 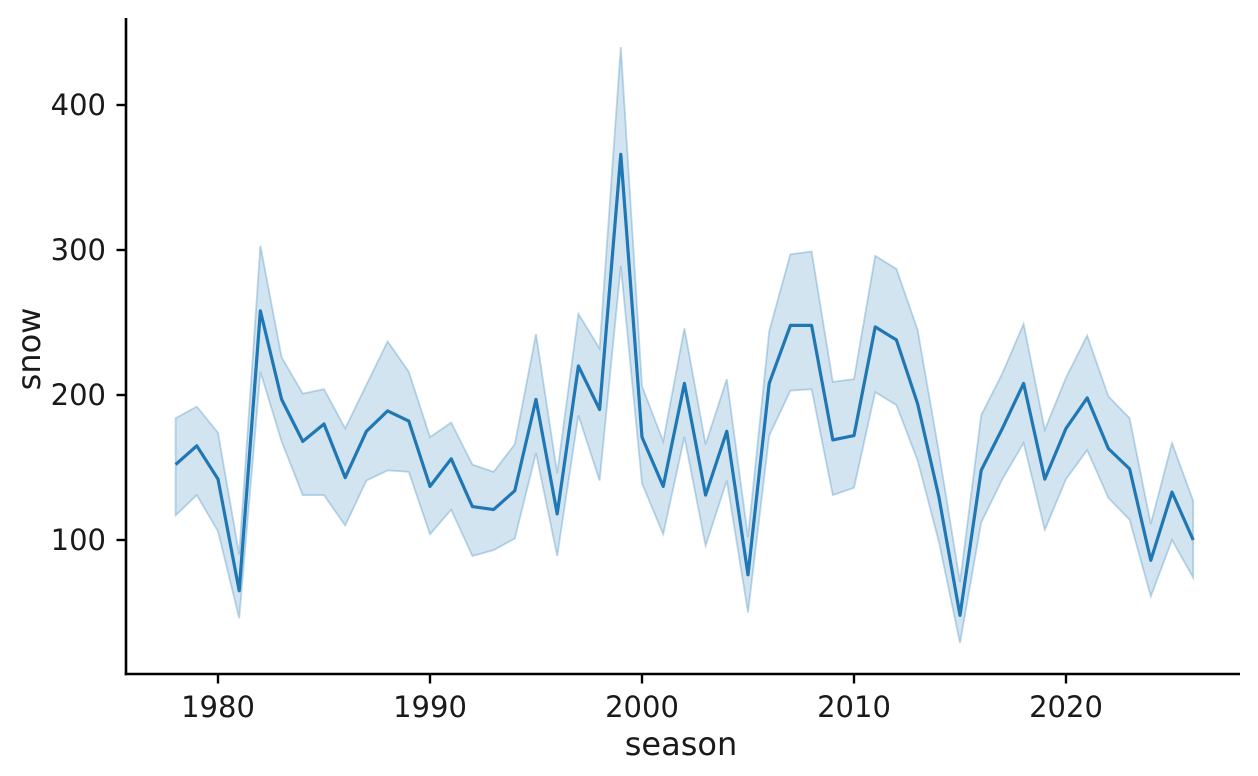 I want to click on x-axis-ticks: 1980 1990 2000 2010 2020, so click(x=642, y=699).